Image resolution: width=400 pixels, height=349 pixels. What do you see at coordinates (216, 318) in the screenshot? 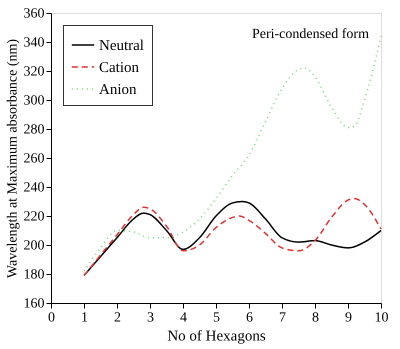
I see `x-tick-label: 5` at bounding box center [216, 318].